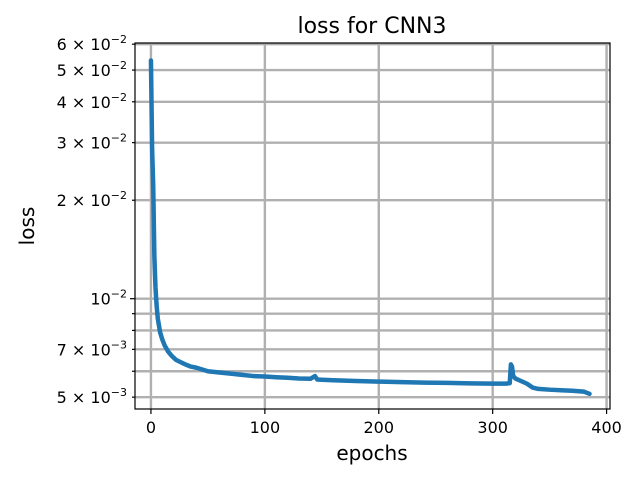  I want to click on x-tick-label: 100, so click(265, 427).